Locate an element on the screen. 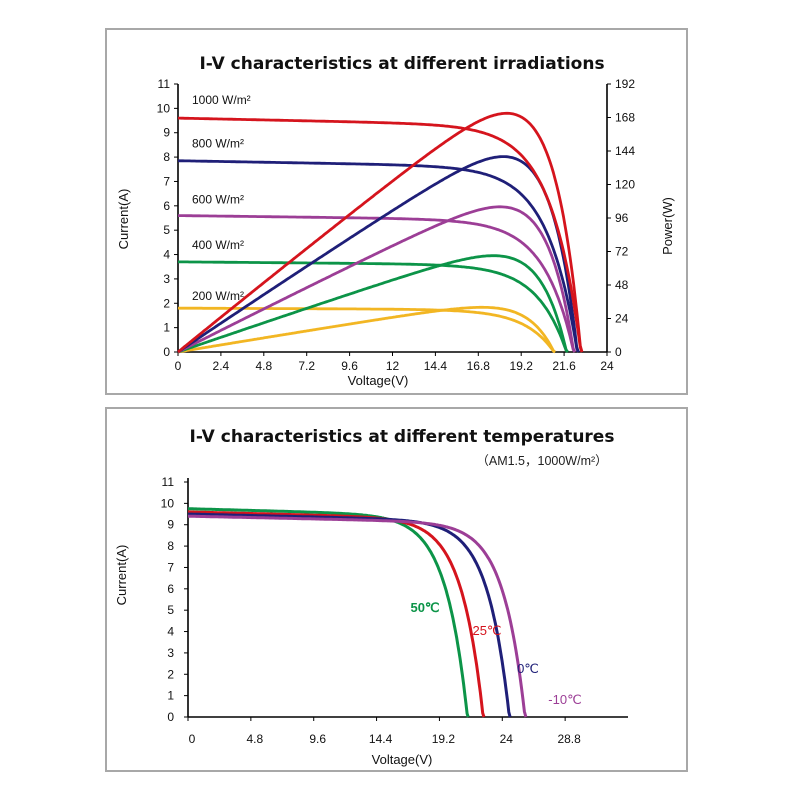 The image size is (800, 800). chart1-y-tick-label: 0 is located at coordinates (166, 352).